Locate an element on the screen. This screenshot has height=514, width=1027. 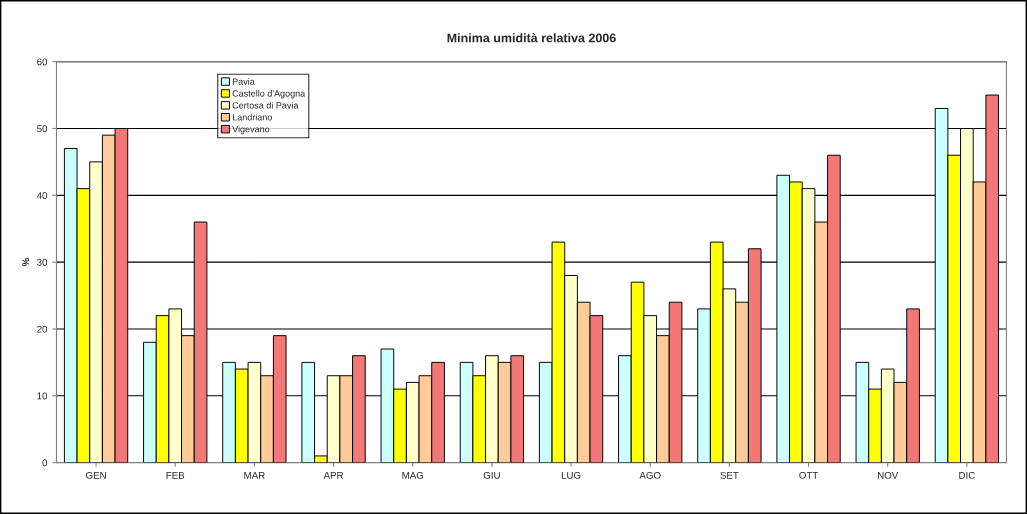
legend-label: Landriano is located at coordinates (252, 117).